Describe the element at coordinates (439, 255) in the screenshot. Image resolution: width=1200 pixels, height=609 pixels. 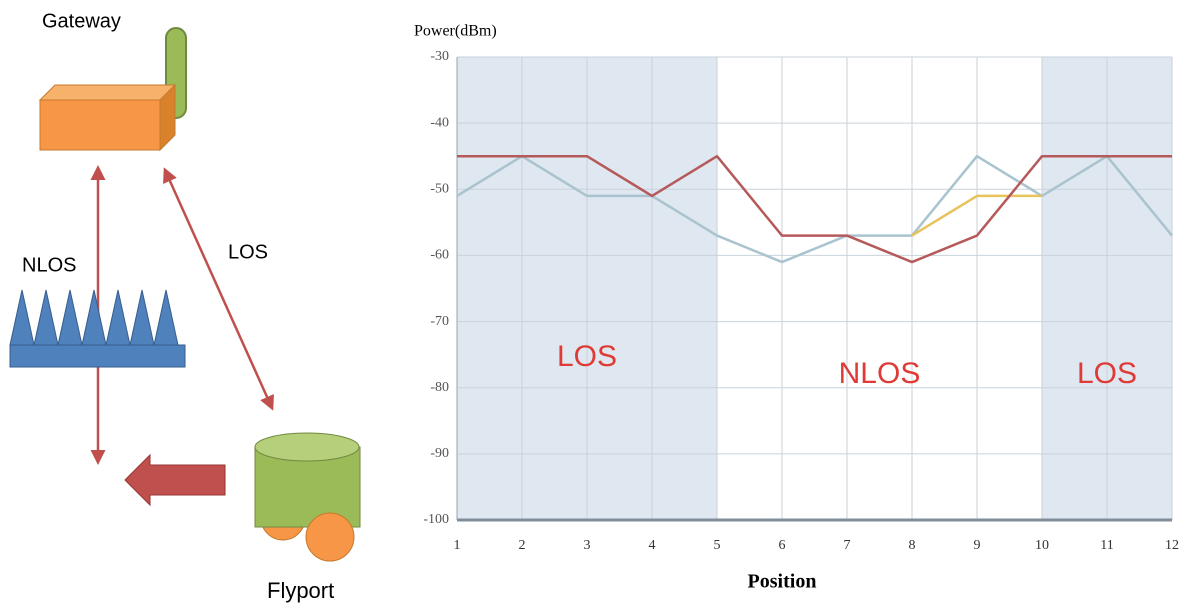
I see `y-tick-label: -60` at that location.